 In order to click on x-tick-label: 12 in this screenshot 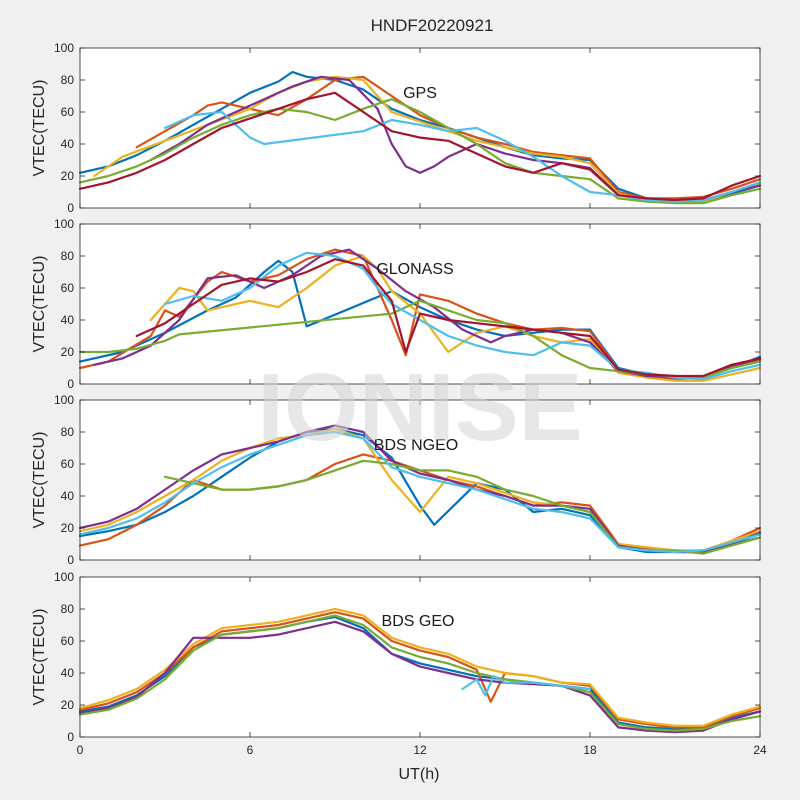, I will do `click(420, 750)`.